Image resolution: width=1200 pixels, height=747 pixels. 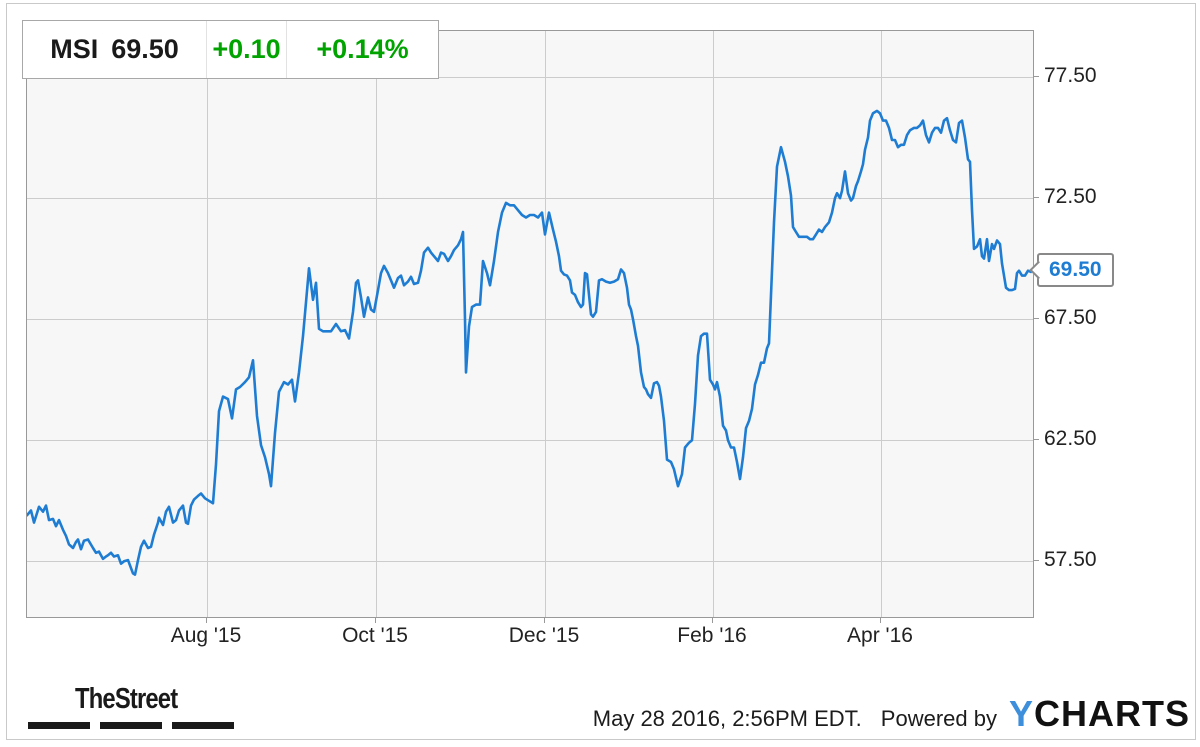 I want to click on quote-timestamp: May 28 2016, 2:56PM EDT., so click(x=727, y=718).